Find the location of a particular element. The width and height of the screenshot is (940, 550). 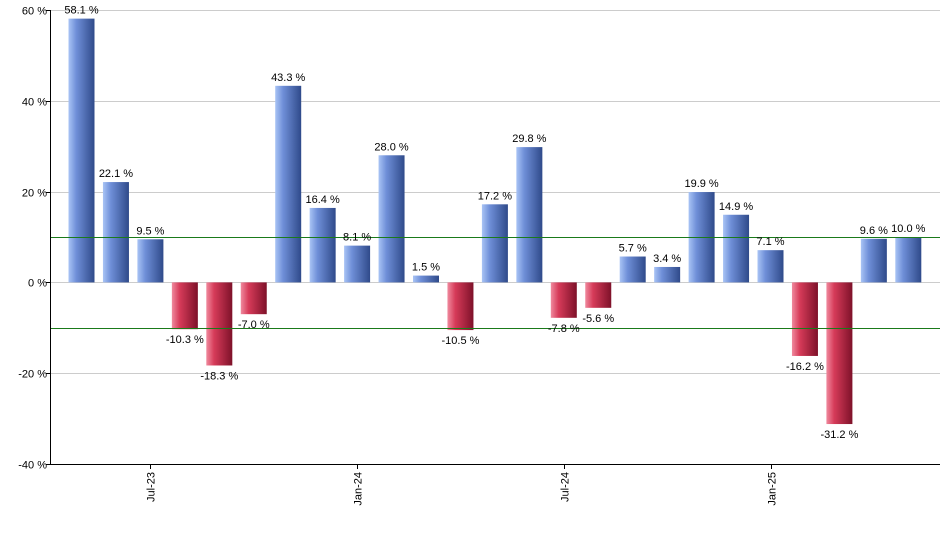

y-tick-label: 20 % is located at coordinates (34, 194).